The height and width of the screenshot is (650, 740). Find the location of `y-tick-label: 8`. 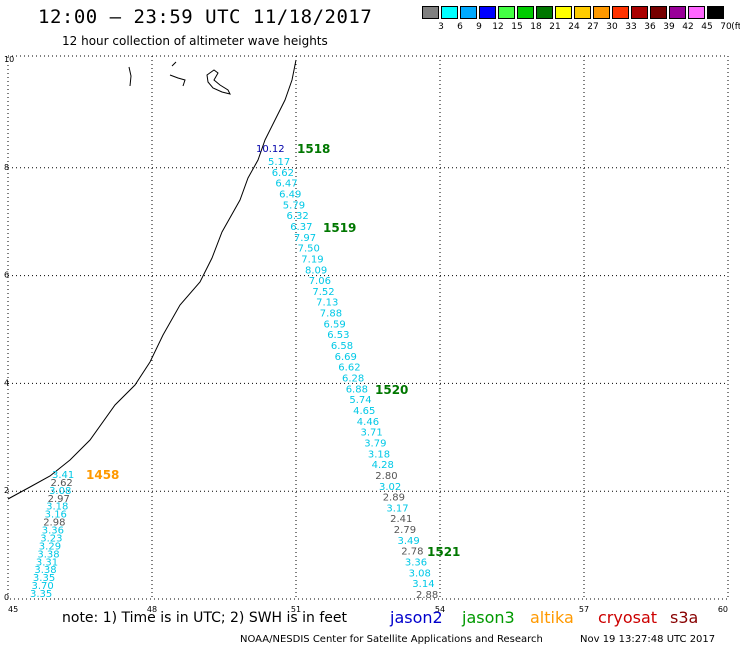

y-tick-label: 8 is located at coordinates (6, 167).